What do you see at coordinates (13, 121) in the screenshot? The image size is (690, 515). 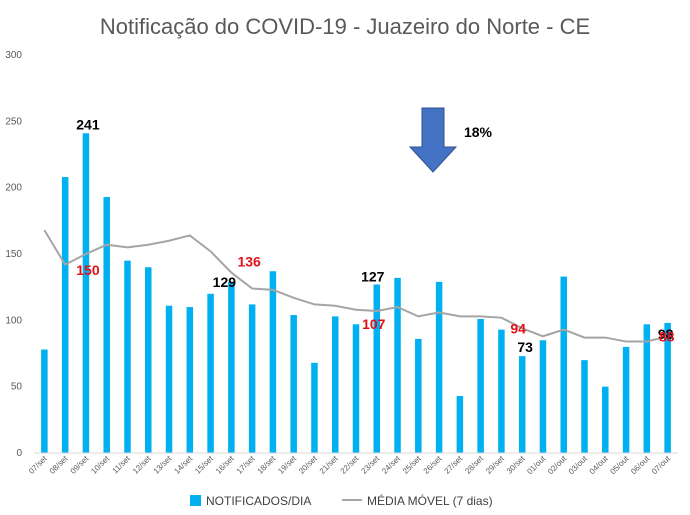 I see `y-tick-label: 250` at bounding box center [13, 121].